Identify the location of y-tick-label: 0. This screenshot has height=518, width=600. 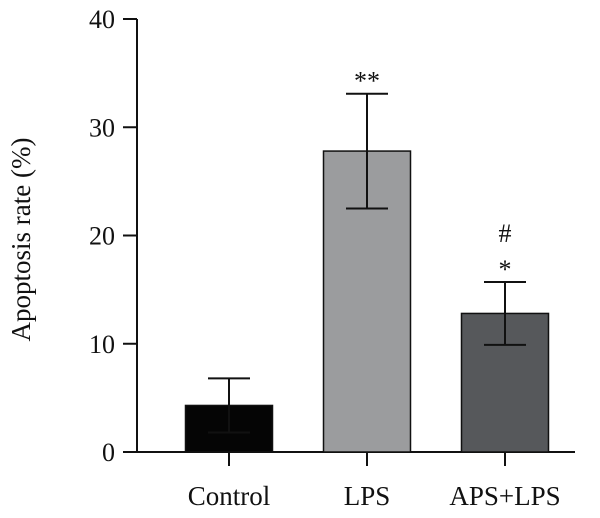
(108, 452).